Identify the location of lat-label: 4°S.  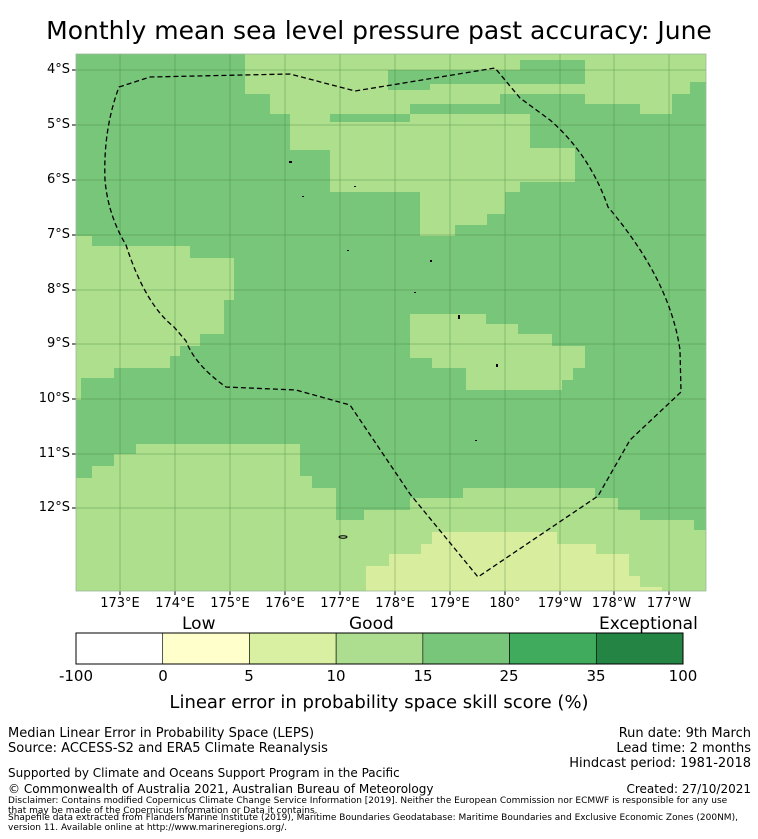
(58, 69).